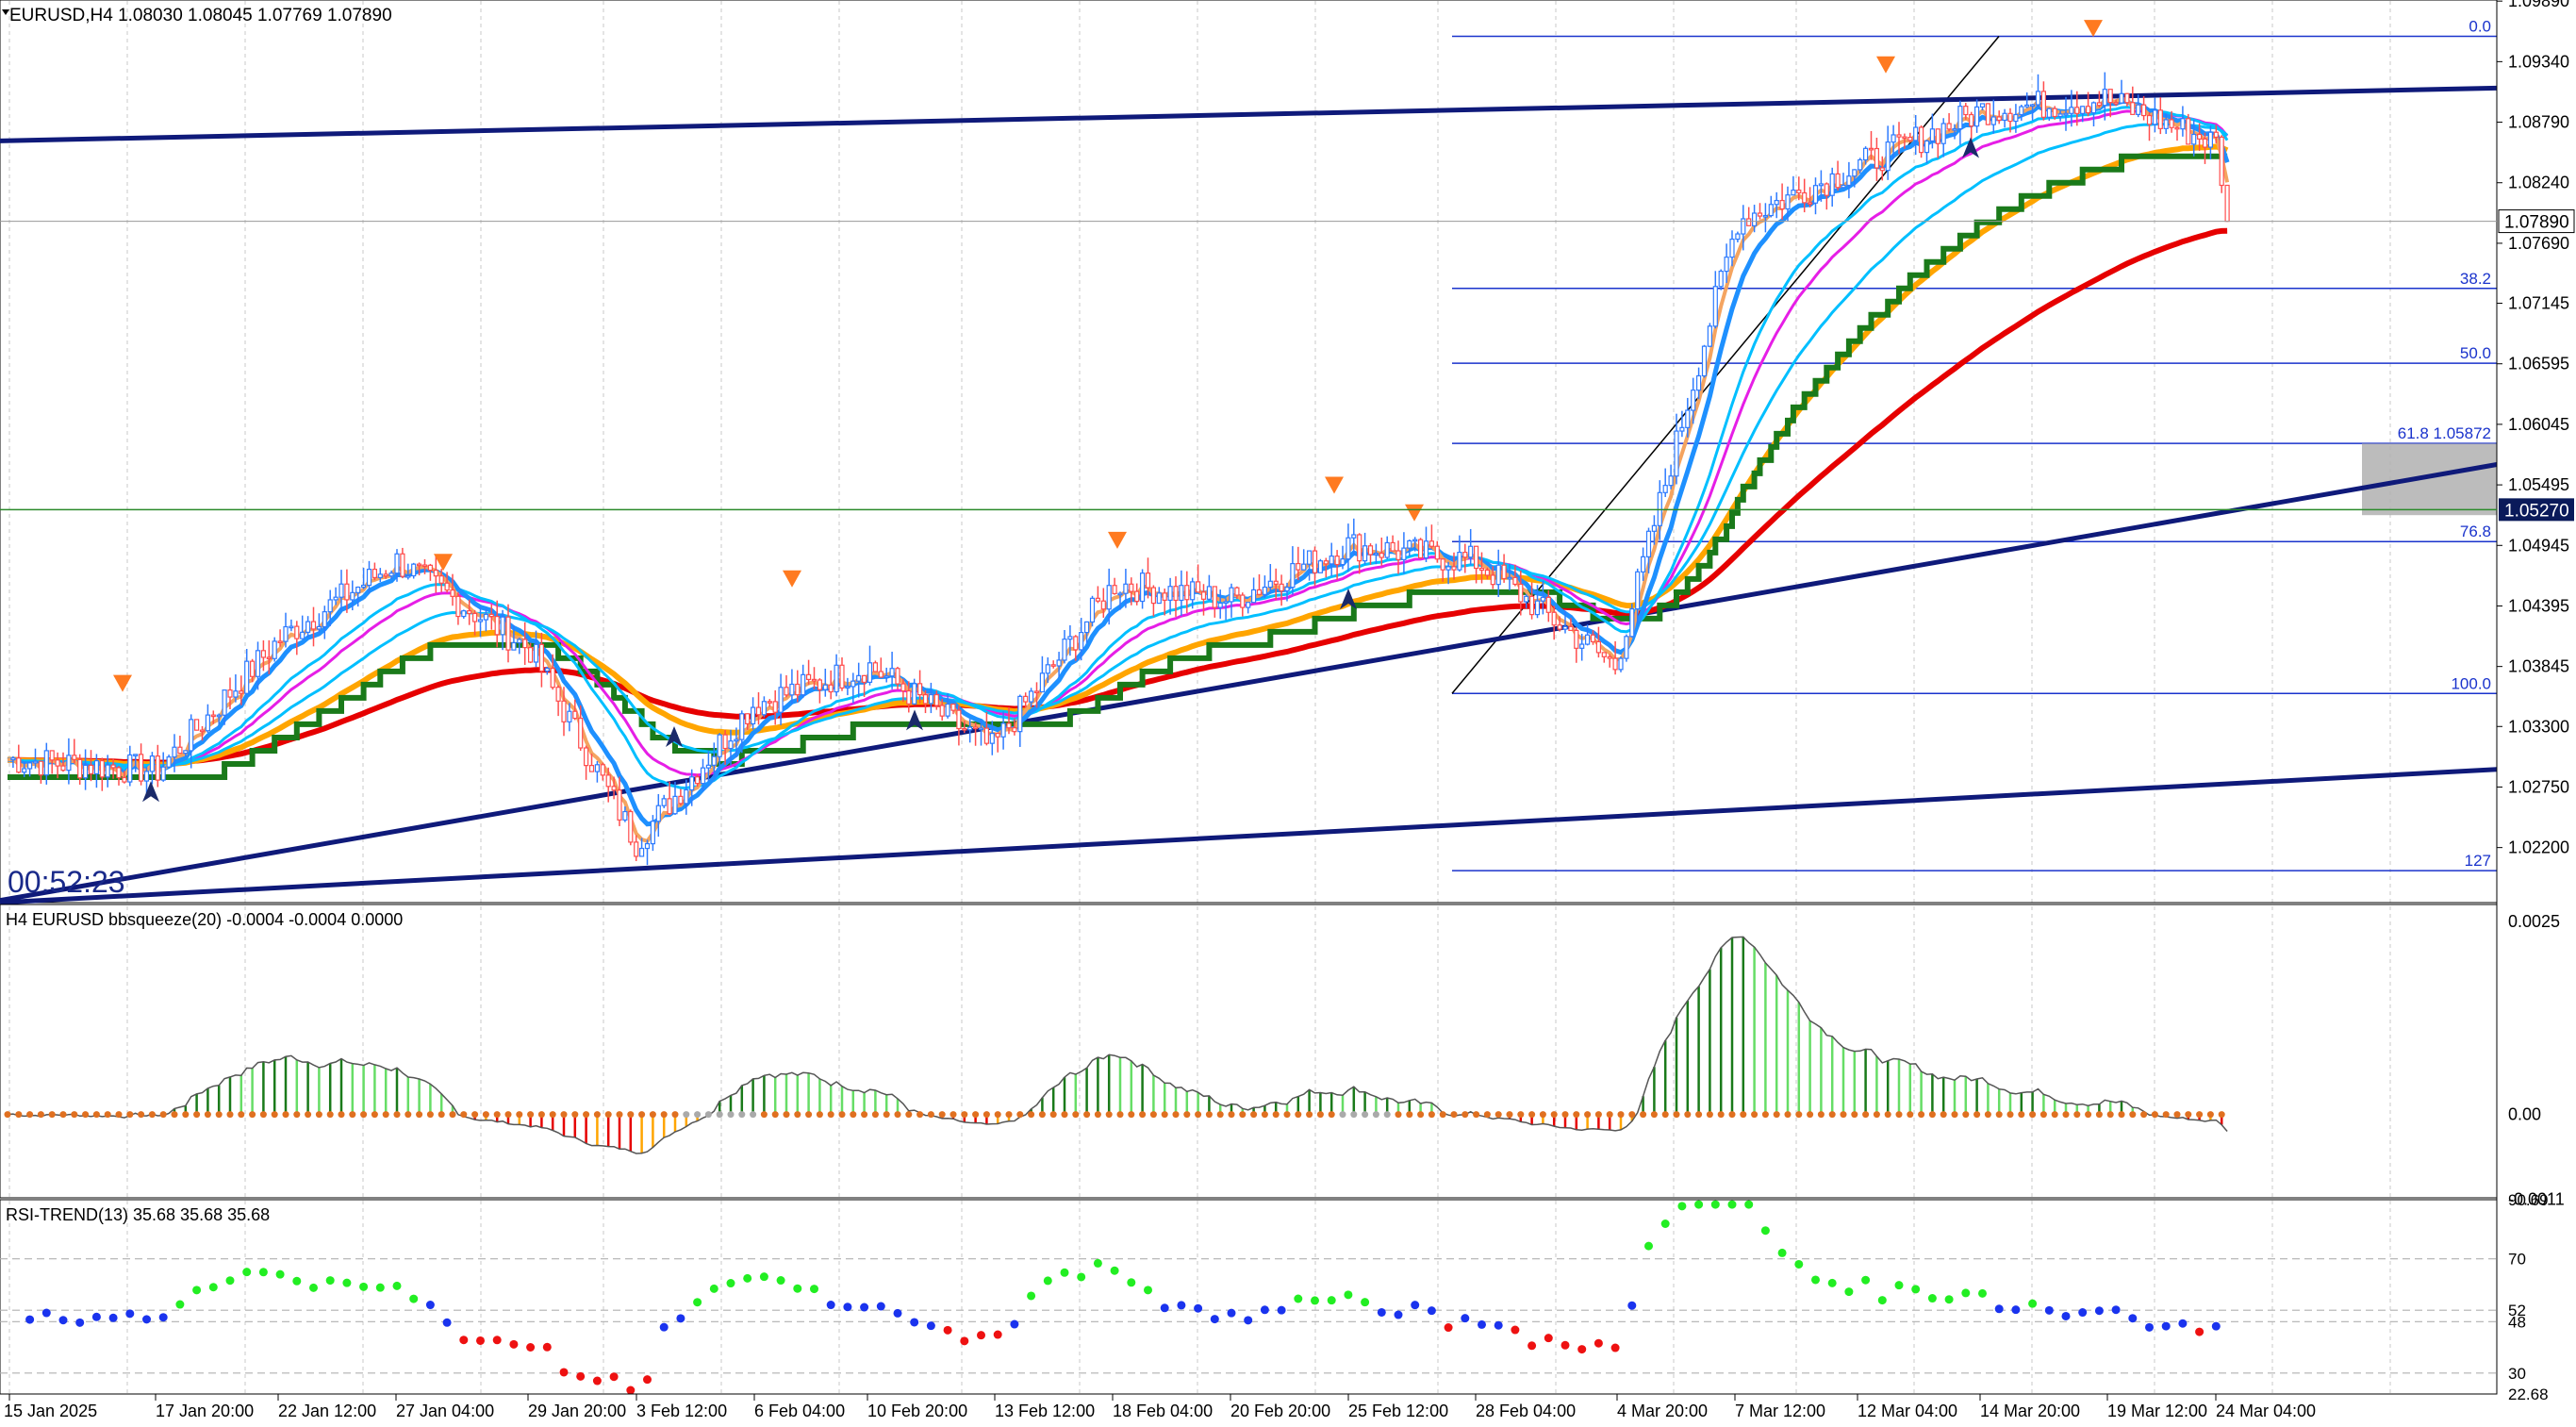  I want to click on bbsqueeze-tick-label: -0.0011, so click(2536, 1199).